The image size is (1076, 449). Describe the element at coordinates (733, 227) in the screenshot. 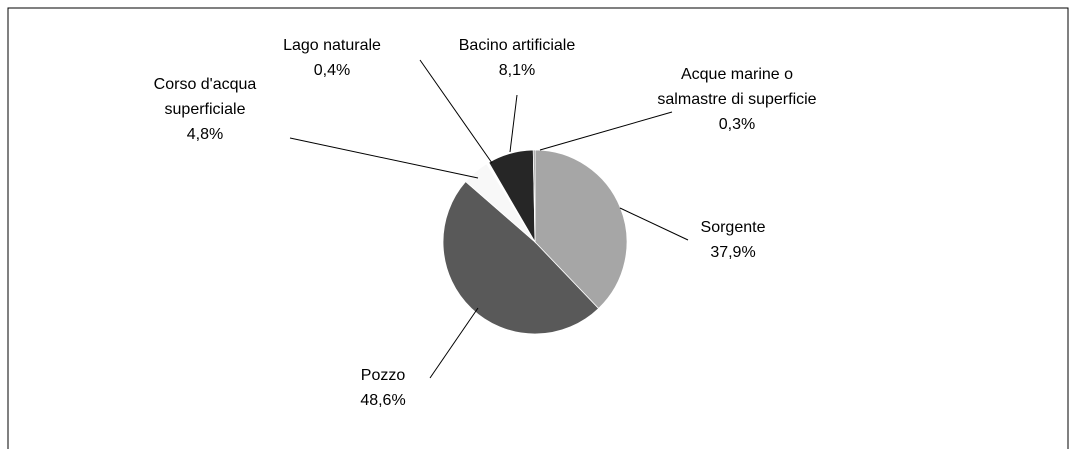

I see `category-label: Sorgente` at that location.